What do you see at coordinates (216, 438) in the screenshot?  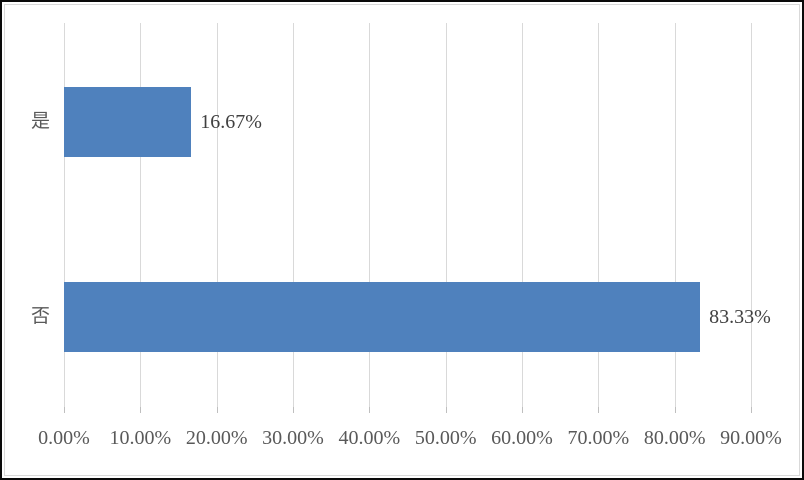 I see `x-axis-tick-label: 20.00%` at bounding box center [216, 438].